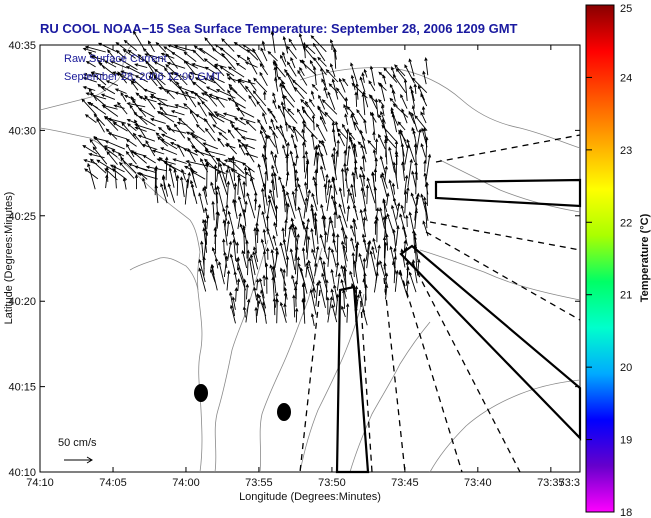 This screenshot has height=518, width=651. Describe the element at coordinates (490, 342) in the screenshot. I see `lane-polygon-east` at that location.